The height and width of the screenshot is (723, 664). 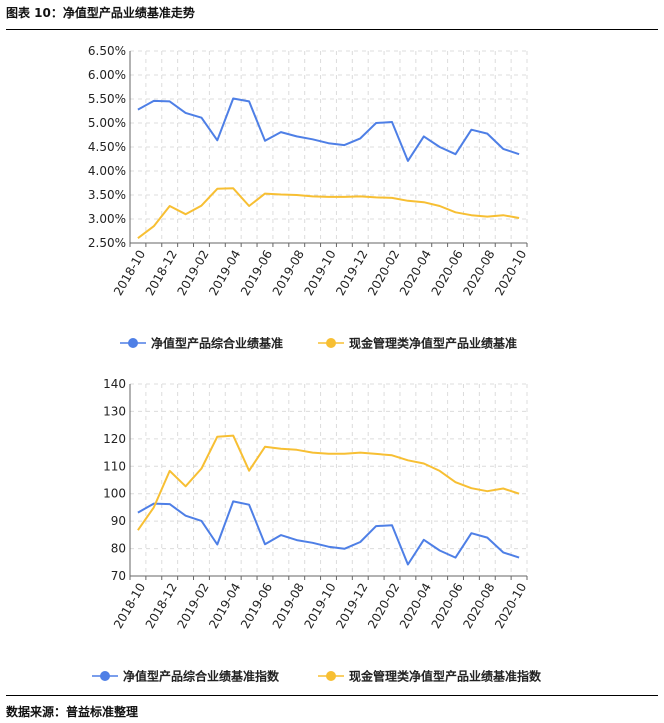 I want to click on y-tick-label: 6.00%, so click(x=107, y=75).